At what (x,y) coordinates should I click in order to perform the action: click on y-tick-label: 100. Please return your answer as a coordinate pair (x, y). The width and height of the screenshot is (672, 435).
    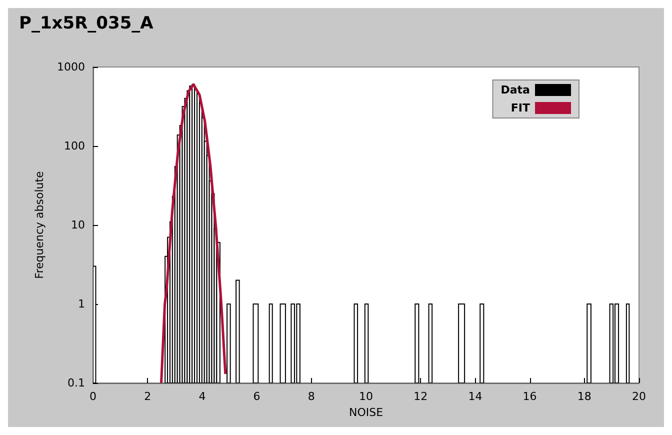
    Looking at the image, I should click on (74, 146).